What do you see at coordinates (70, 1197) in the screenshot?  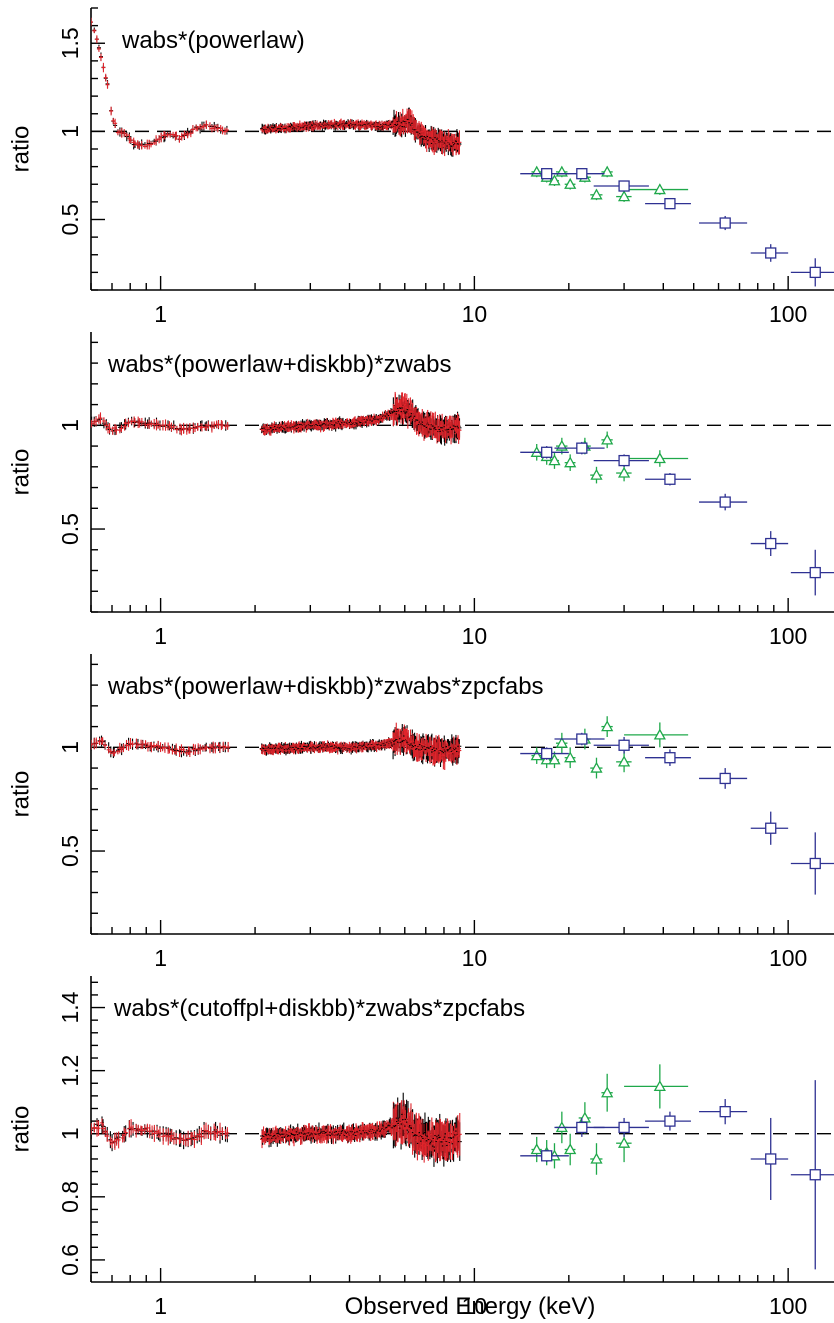 I see `y-tick-label: 0.8` at bounding box center [70, 1197].